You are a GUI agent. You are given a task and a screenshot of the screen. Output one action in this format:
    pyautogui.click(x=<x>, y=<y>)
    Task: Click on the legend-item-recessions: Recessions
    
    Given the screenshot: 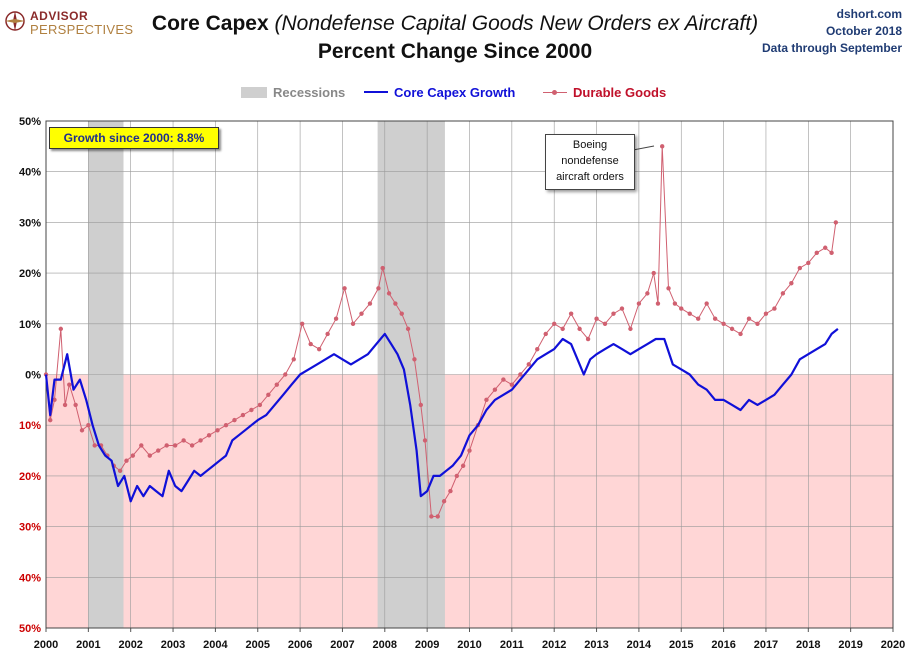 What is the action you would take?
    pyautogui.click(x=293, y=92)
    